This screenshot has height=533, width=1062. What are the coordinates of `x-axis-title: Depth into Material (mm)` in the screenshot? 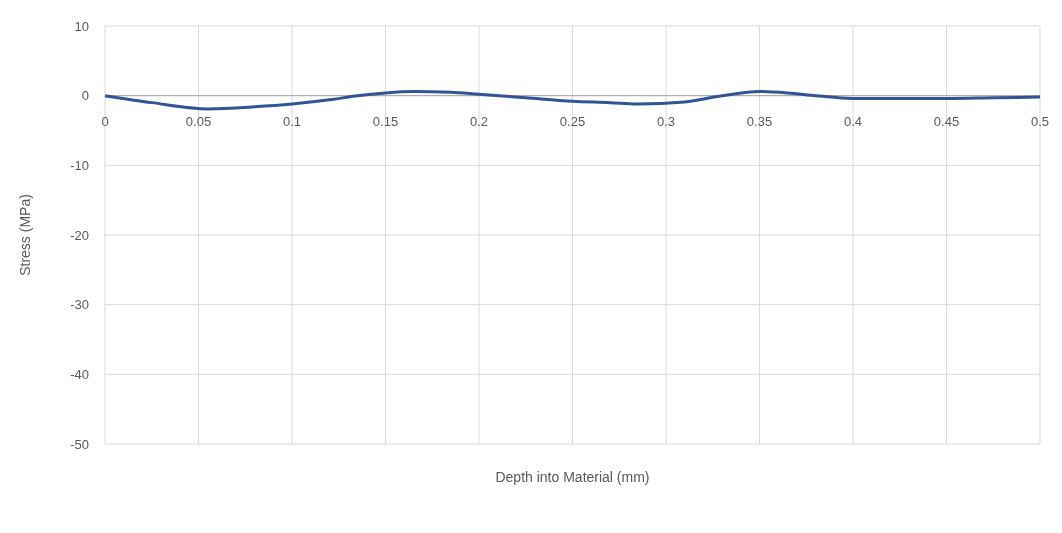 It's located at (572, 477).